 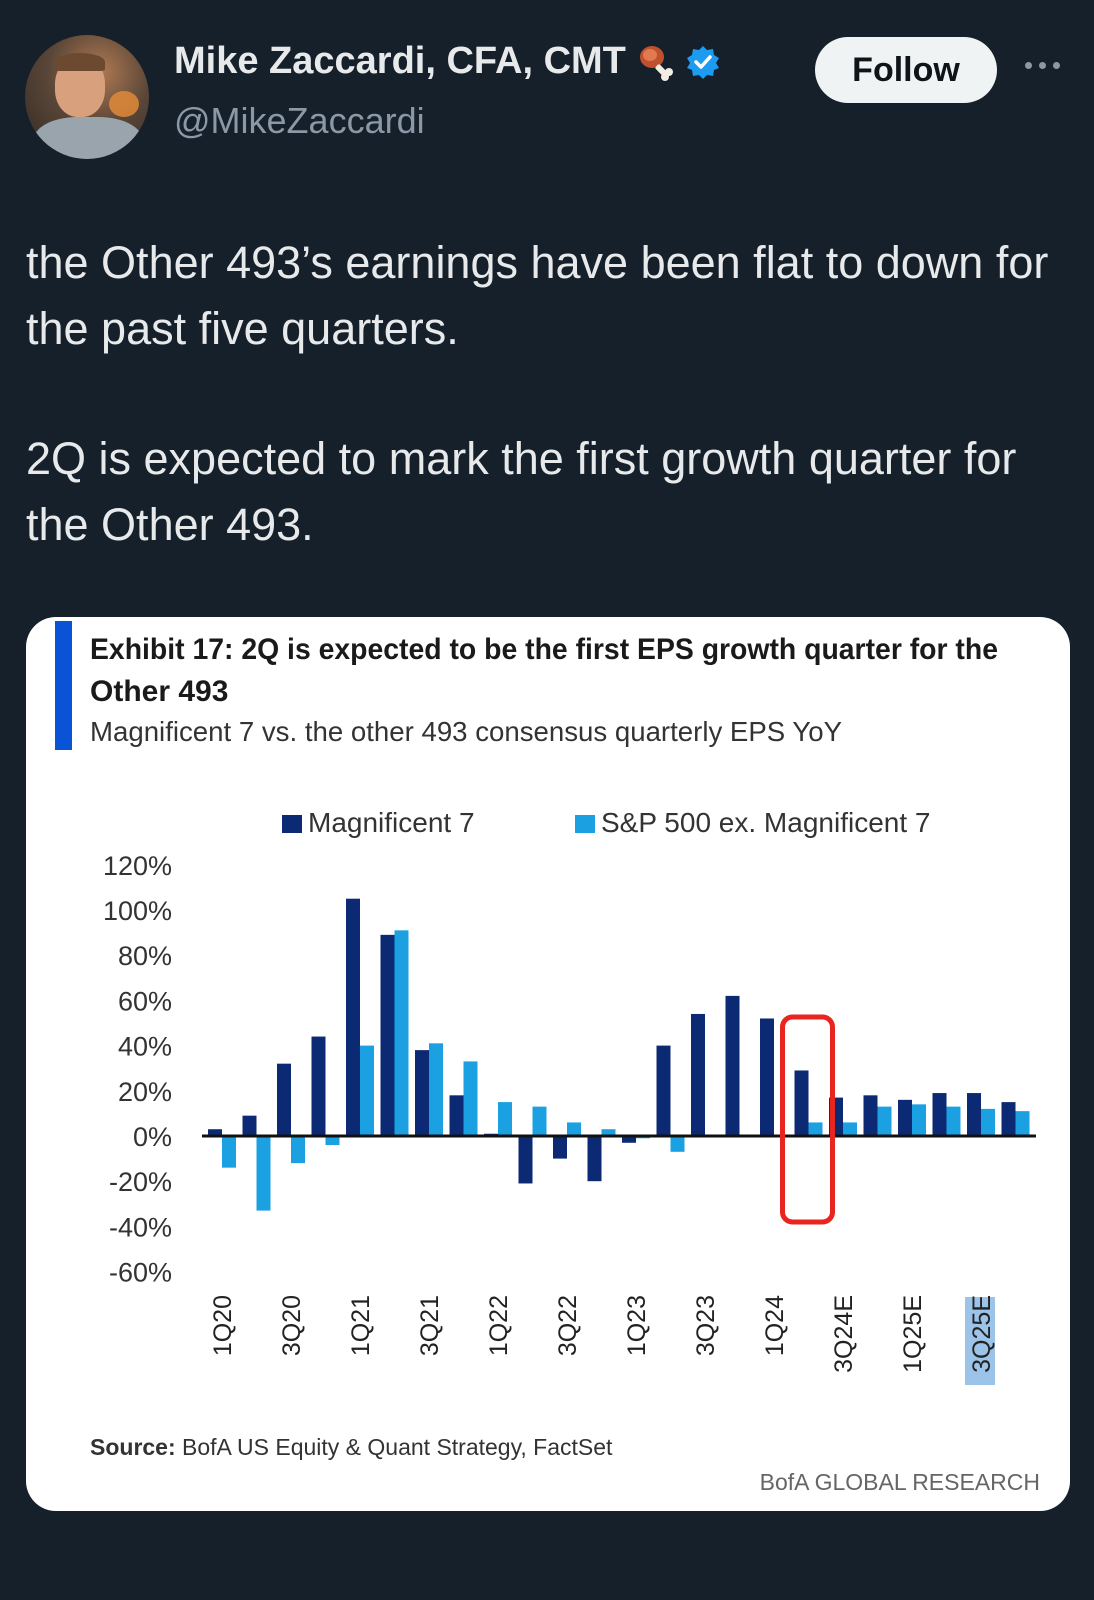 I want to click on x-tick-label: 3Q22, so click(x=568, y=1325).